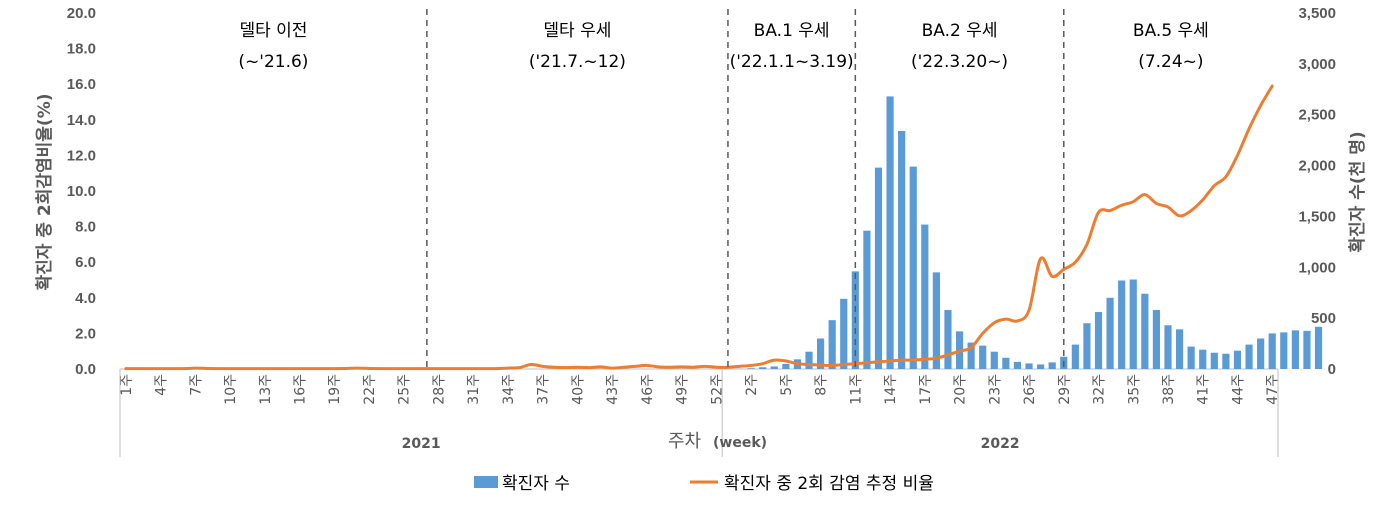 The image size is (1399, 509). What do you see at coordinates (81, 49) in the screenshot?
I see `left-y-tick: 18.0` at bounding box center [81, 49].